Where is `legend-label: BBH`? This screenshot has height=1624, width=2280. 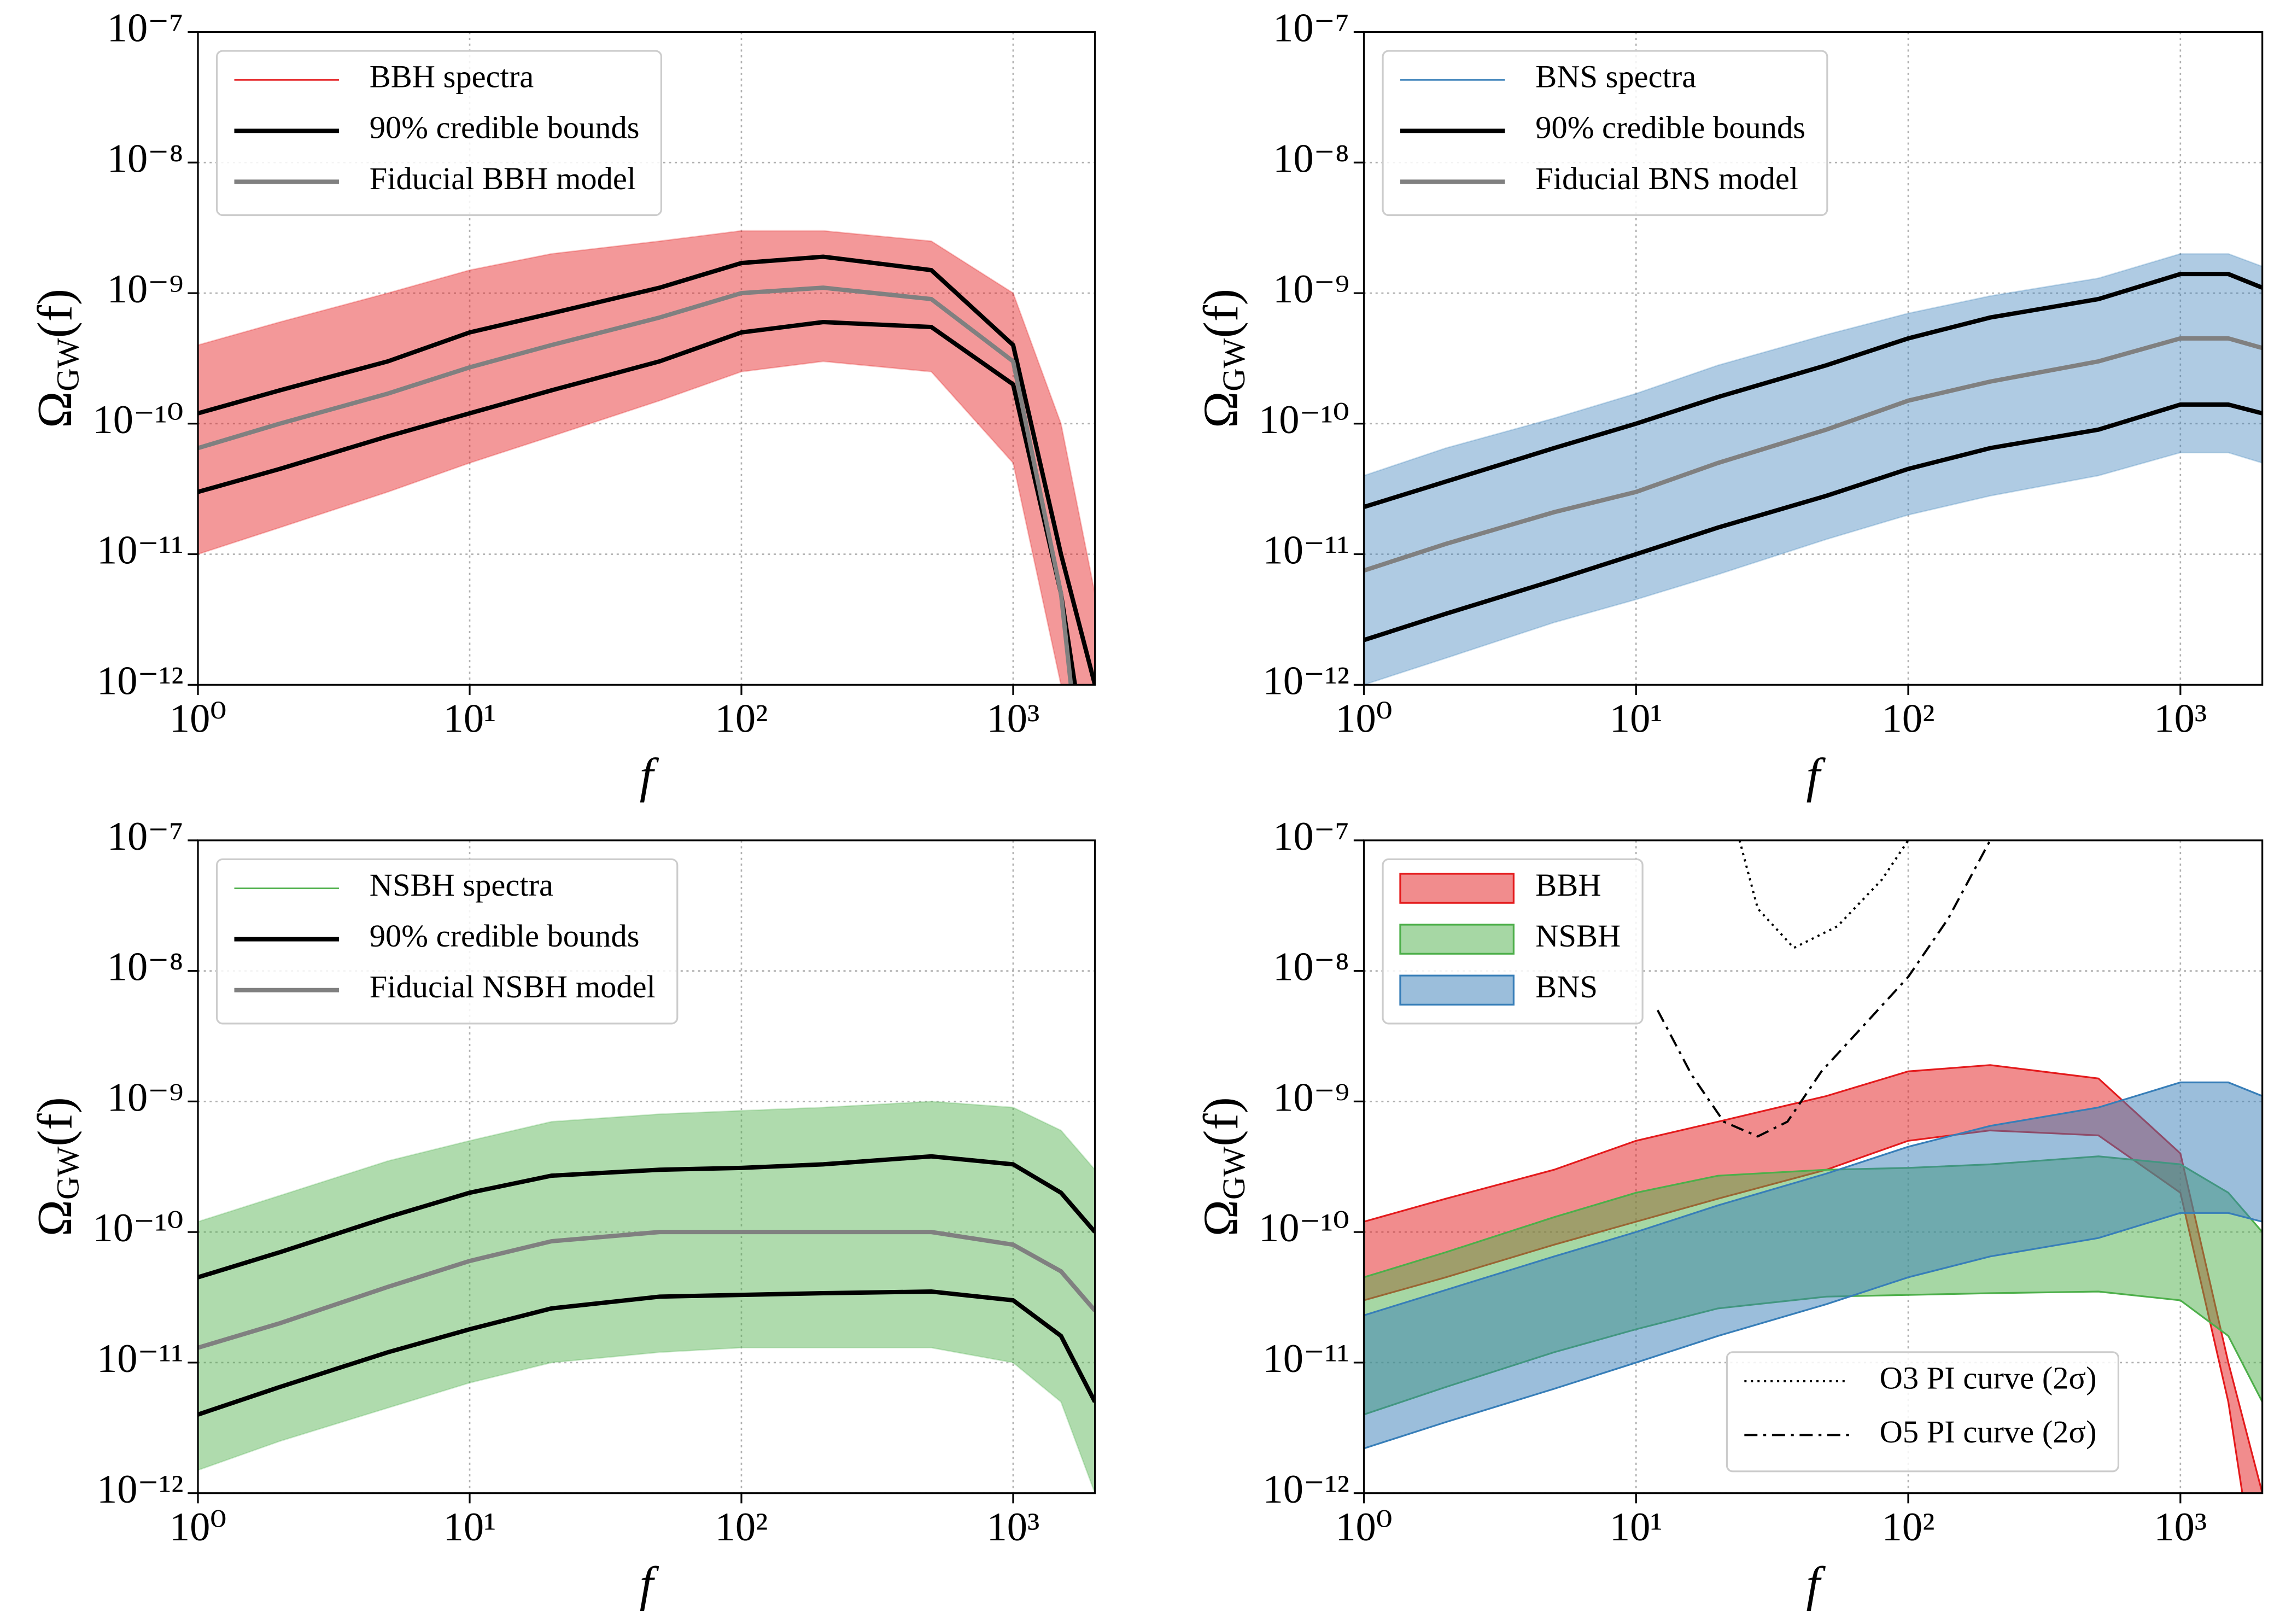
legend-label: BBH is located at coordinates (1568, 885).